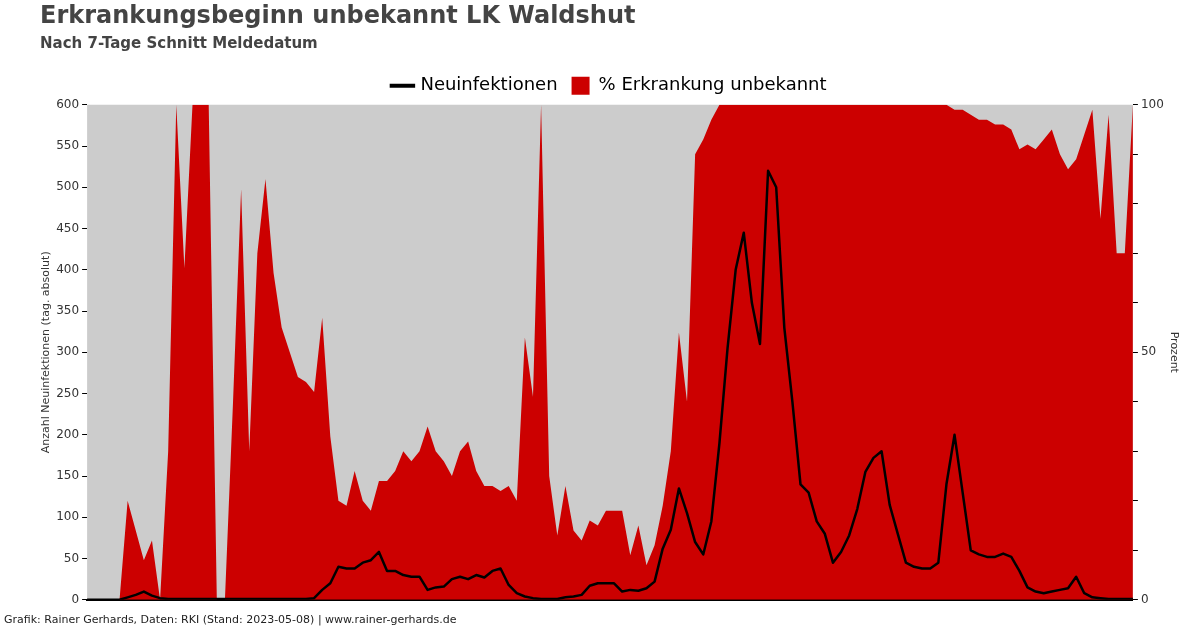 The height and width of the screenshot is (628, 1200). I want to click on legend-label: % Erkrankung unbekannt, so click(712, 84).